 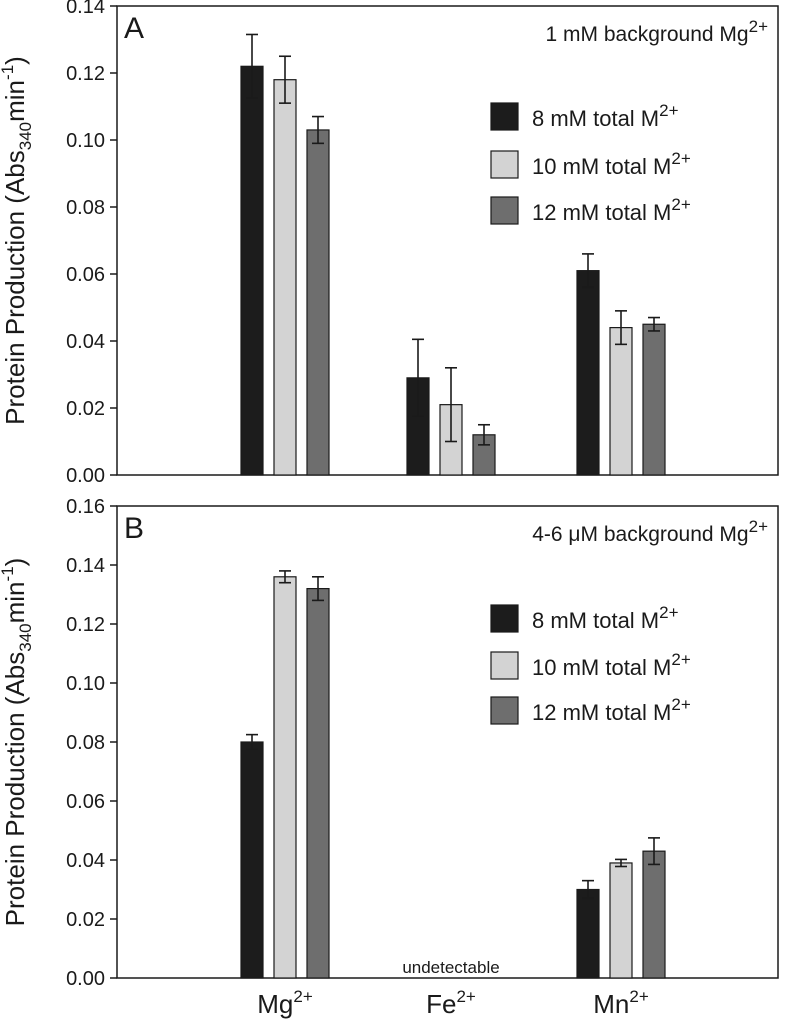 What do you see at coordinates (640, 534) in the screenshot?
I see `background-annotation-text: 4-6 μM background Mg` at bounding box center [640, 534].